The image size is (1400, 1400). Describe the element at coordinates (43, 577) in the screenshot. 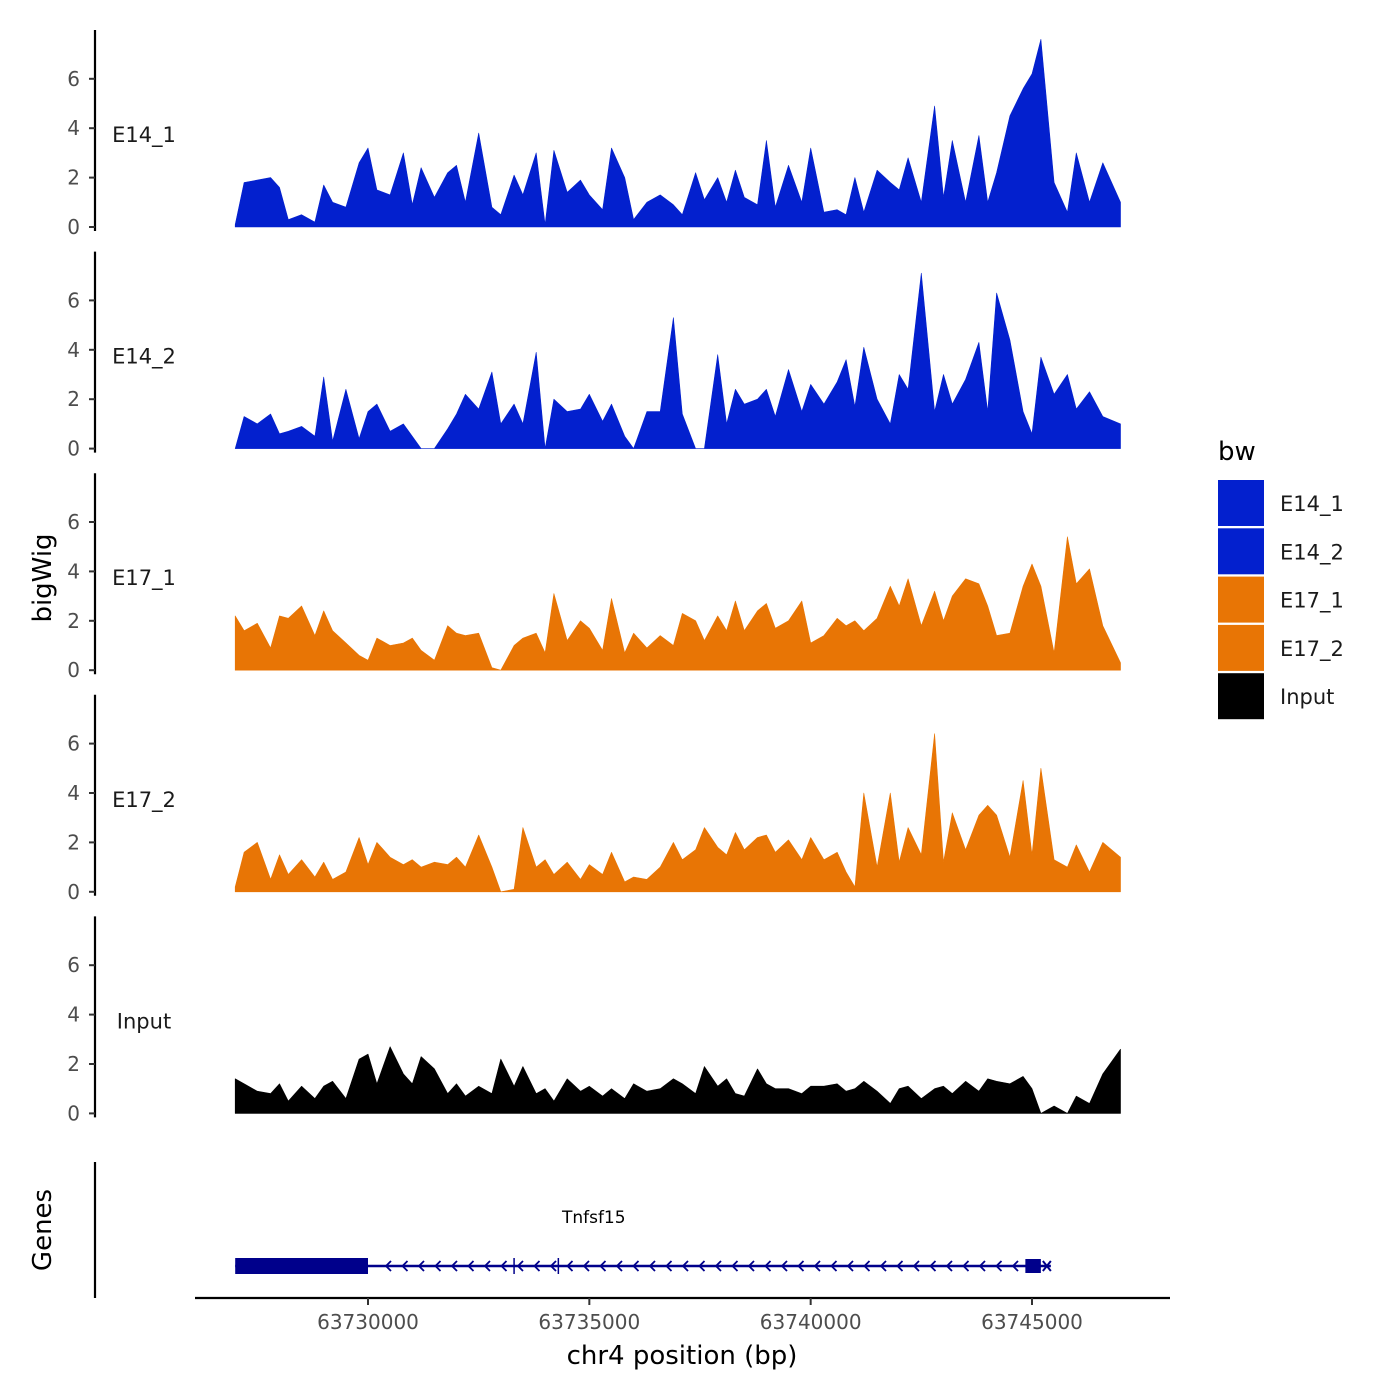

I see `y-axis-title: bigWig` at that location.